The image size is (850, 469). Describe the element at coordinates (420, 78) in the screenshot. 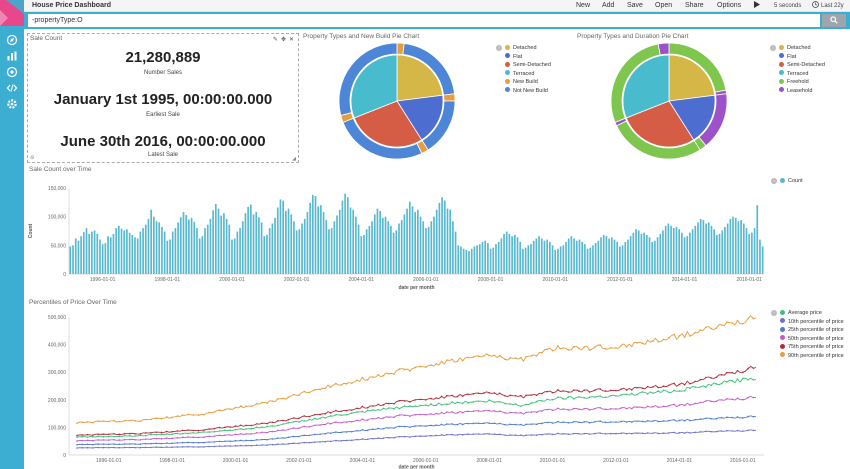

I see `pie-slice-detached` at that location.